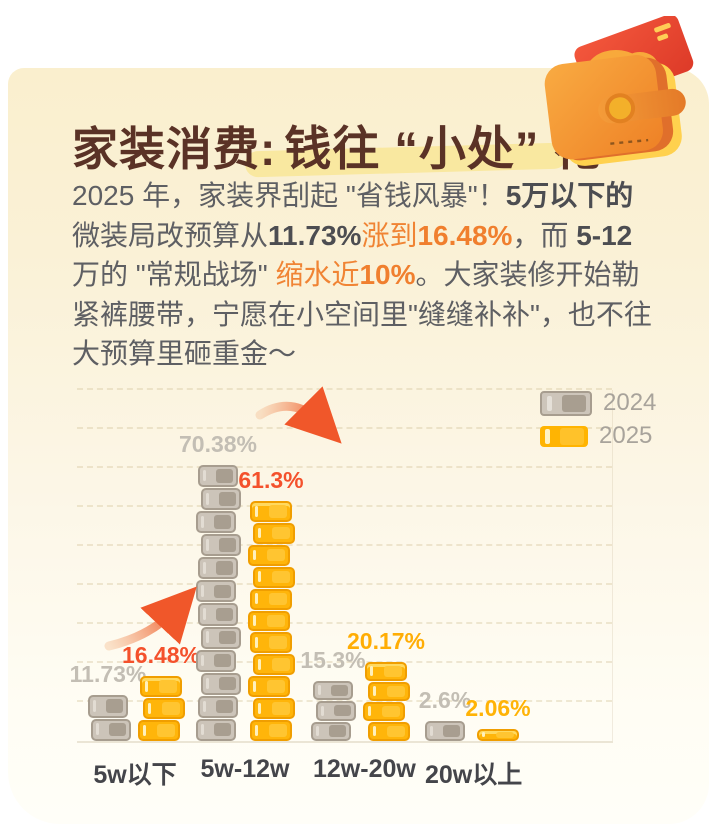  I want to click on value-label-2024: 2.6%, so click(445, 700).